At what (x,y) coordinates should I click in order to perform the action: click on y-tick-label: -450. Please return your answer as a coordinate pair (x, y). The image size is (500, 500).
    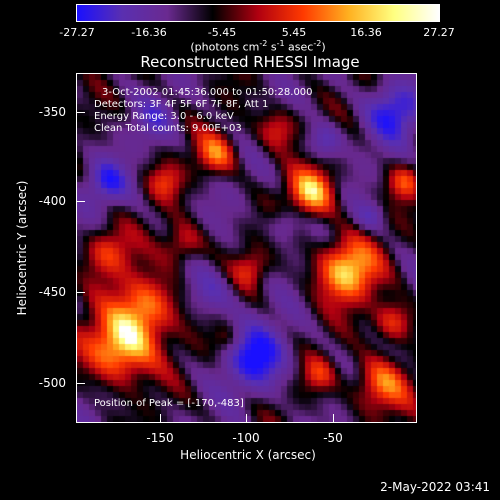
    Looking at the image, I should click on (52, 292).